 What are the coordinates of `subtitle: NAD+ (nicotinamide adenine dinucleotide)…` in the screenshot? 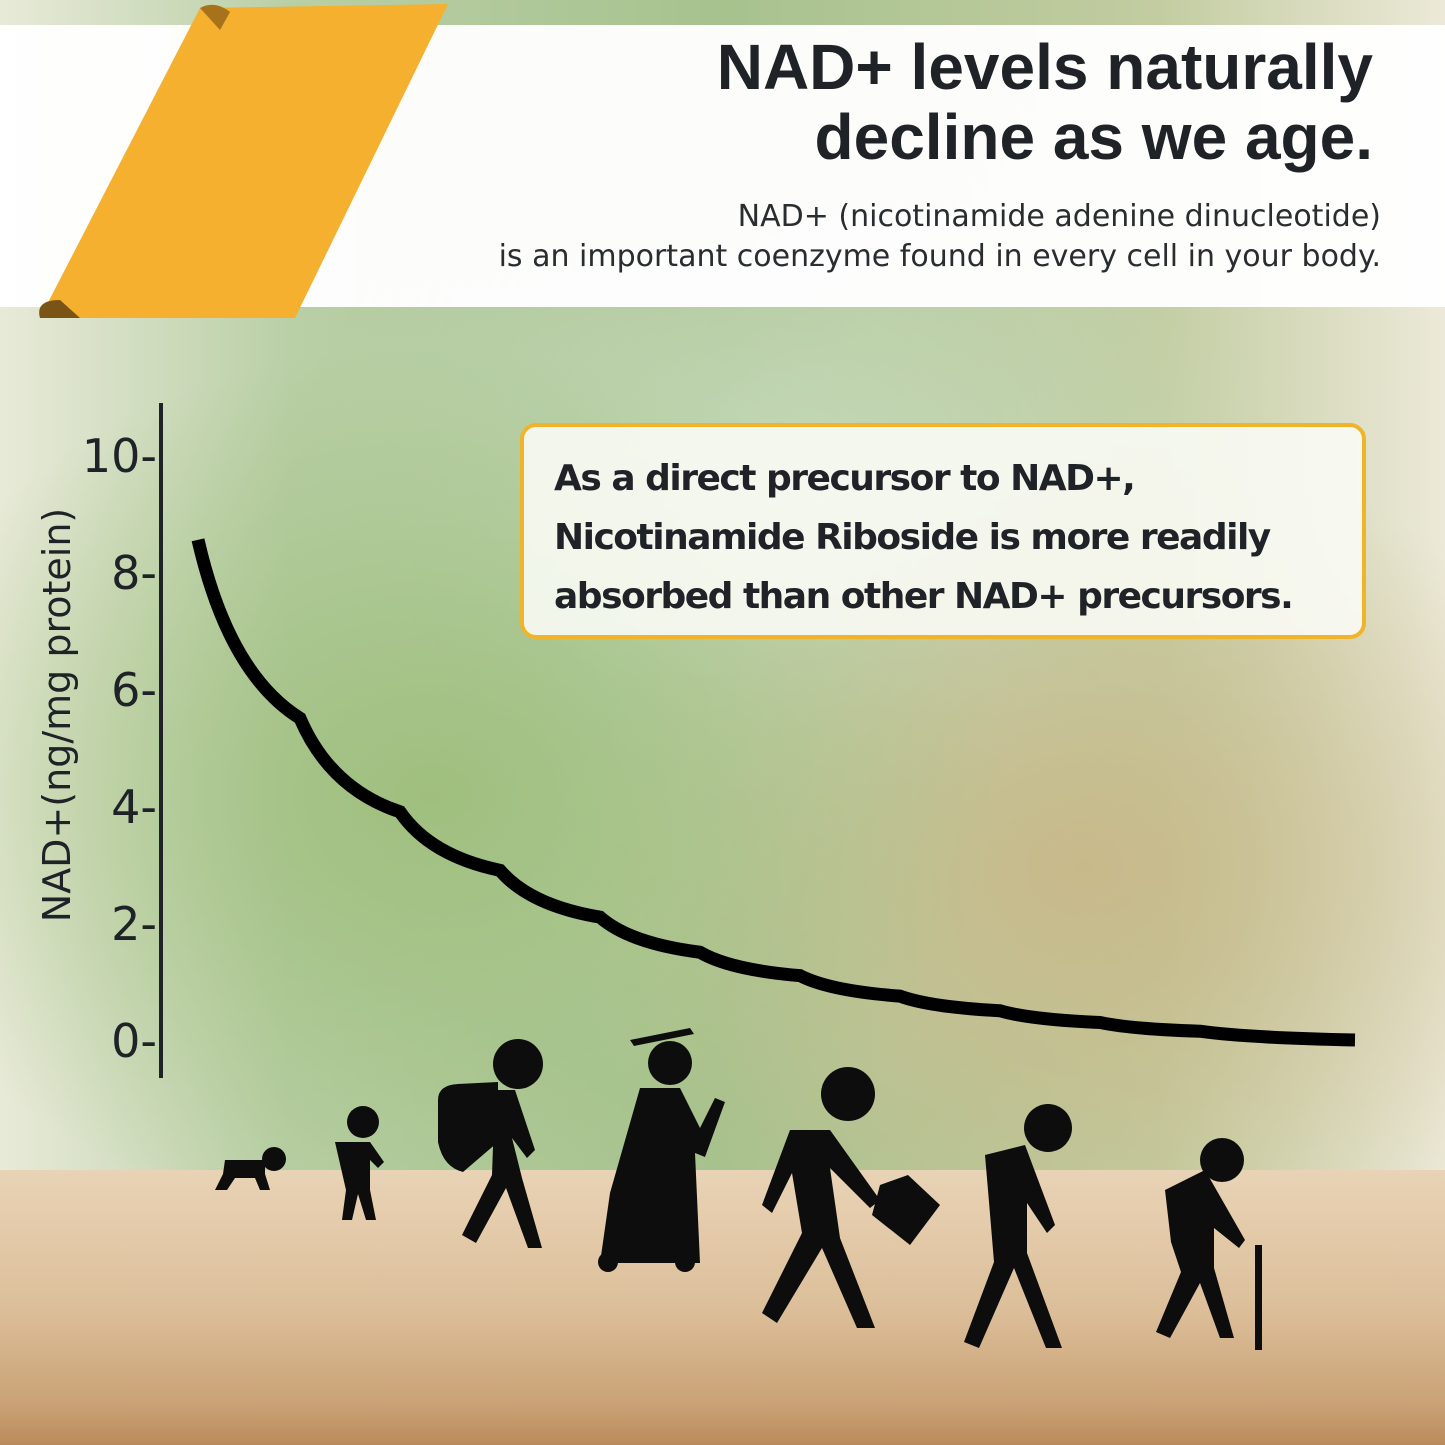 It's located at (940, 237).